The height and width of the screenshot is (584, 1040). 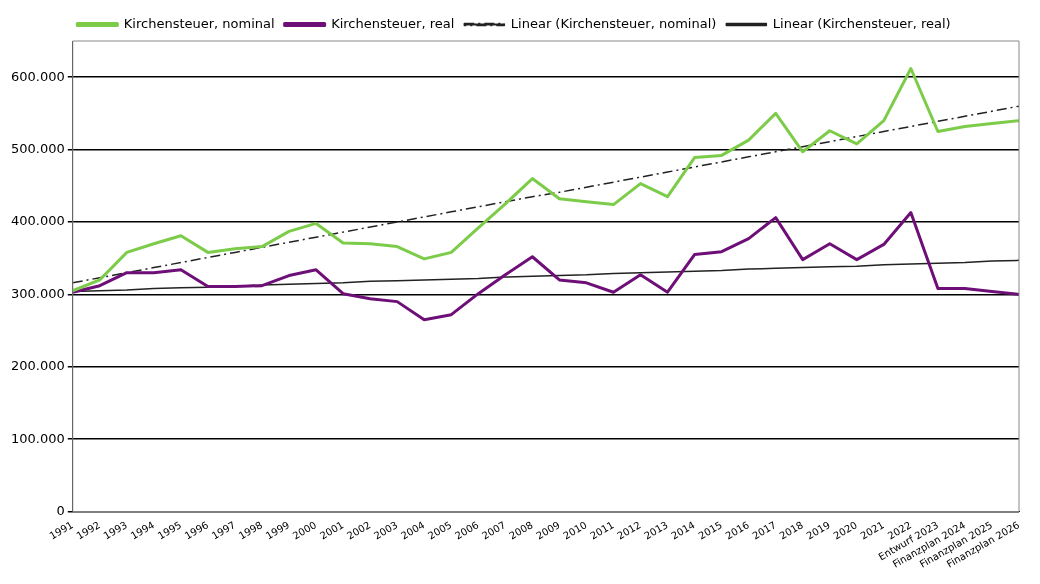 I want to click on y-tick-label: 500.000, so click(x=37, y=148).